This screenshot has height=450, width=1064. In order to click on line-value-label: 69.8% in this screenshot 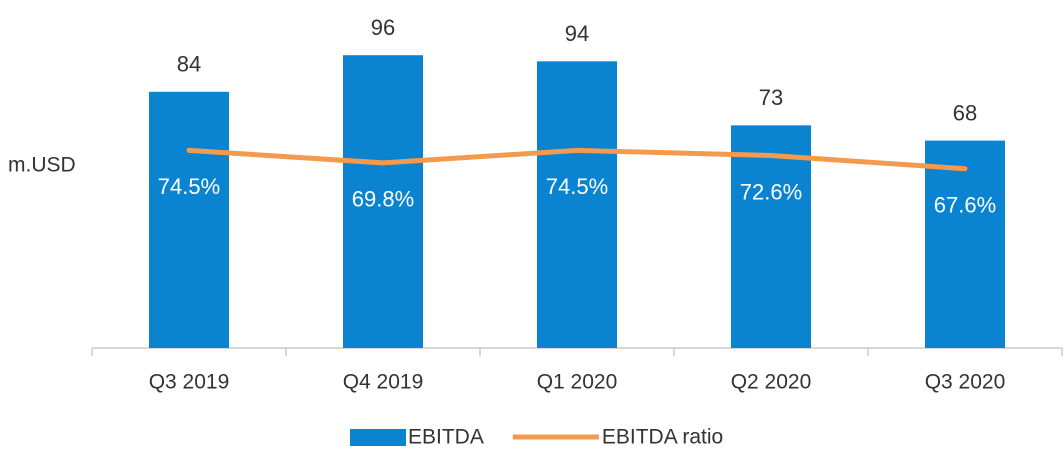, I will do `click(383, 199)`.